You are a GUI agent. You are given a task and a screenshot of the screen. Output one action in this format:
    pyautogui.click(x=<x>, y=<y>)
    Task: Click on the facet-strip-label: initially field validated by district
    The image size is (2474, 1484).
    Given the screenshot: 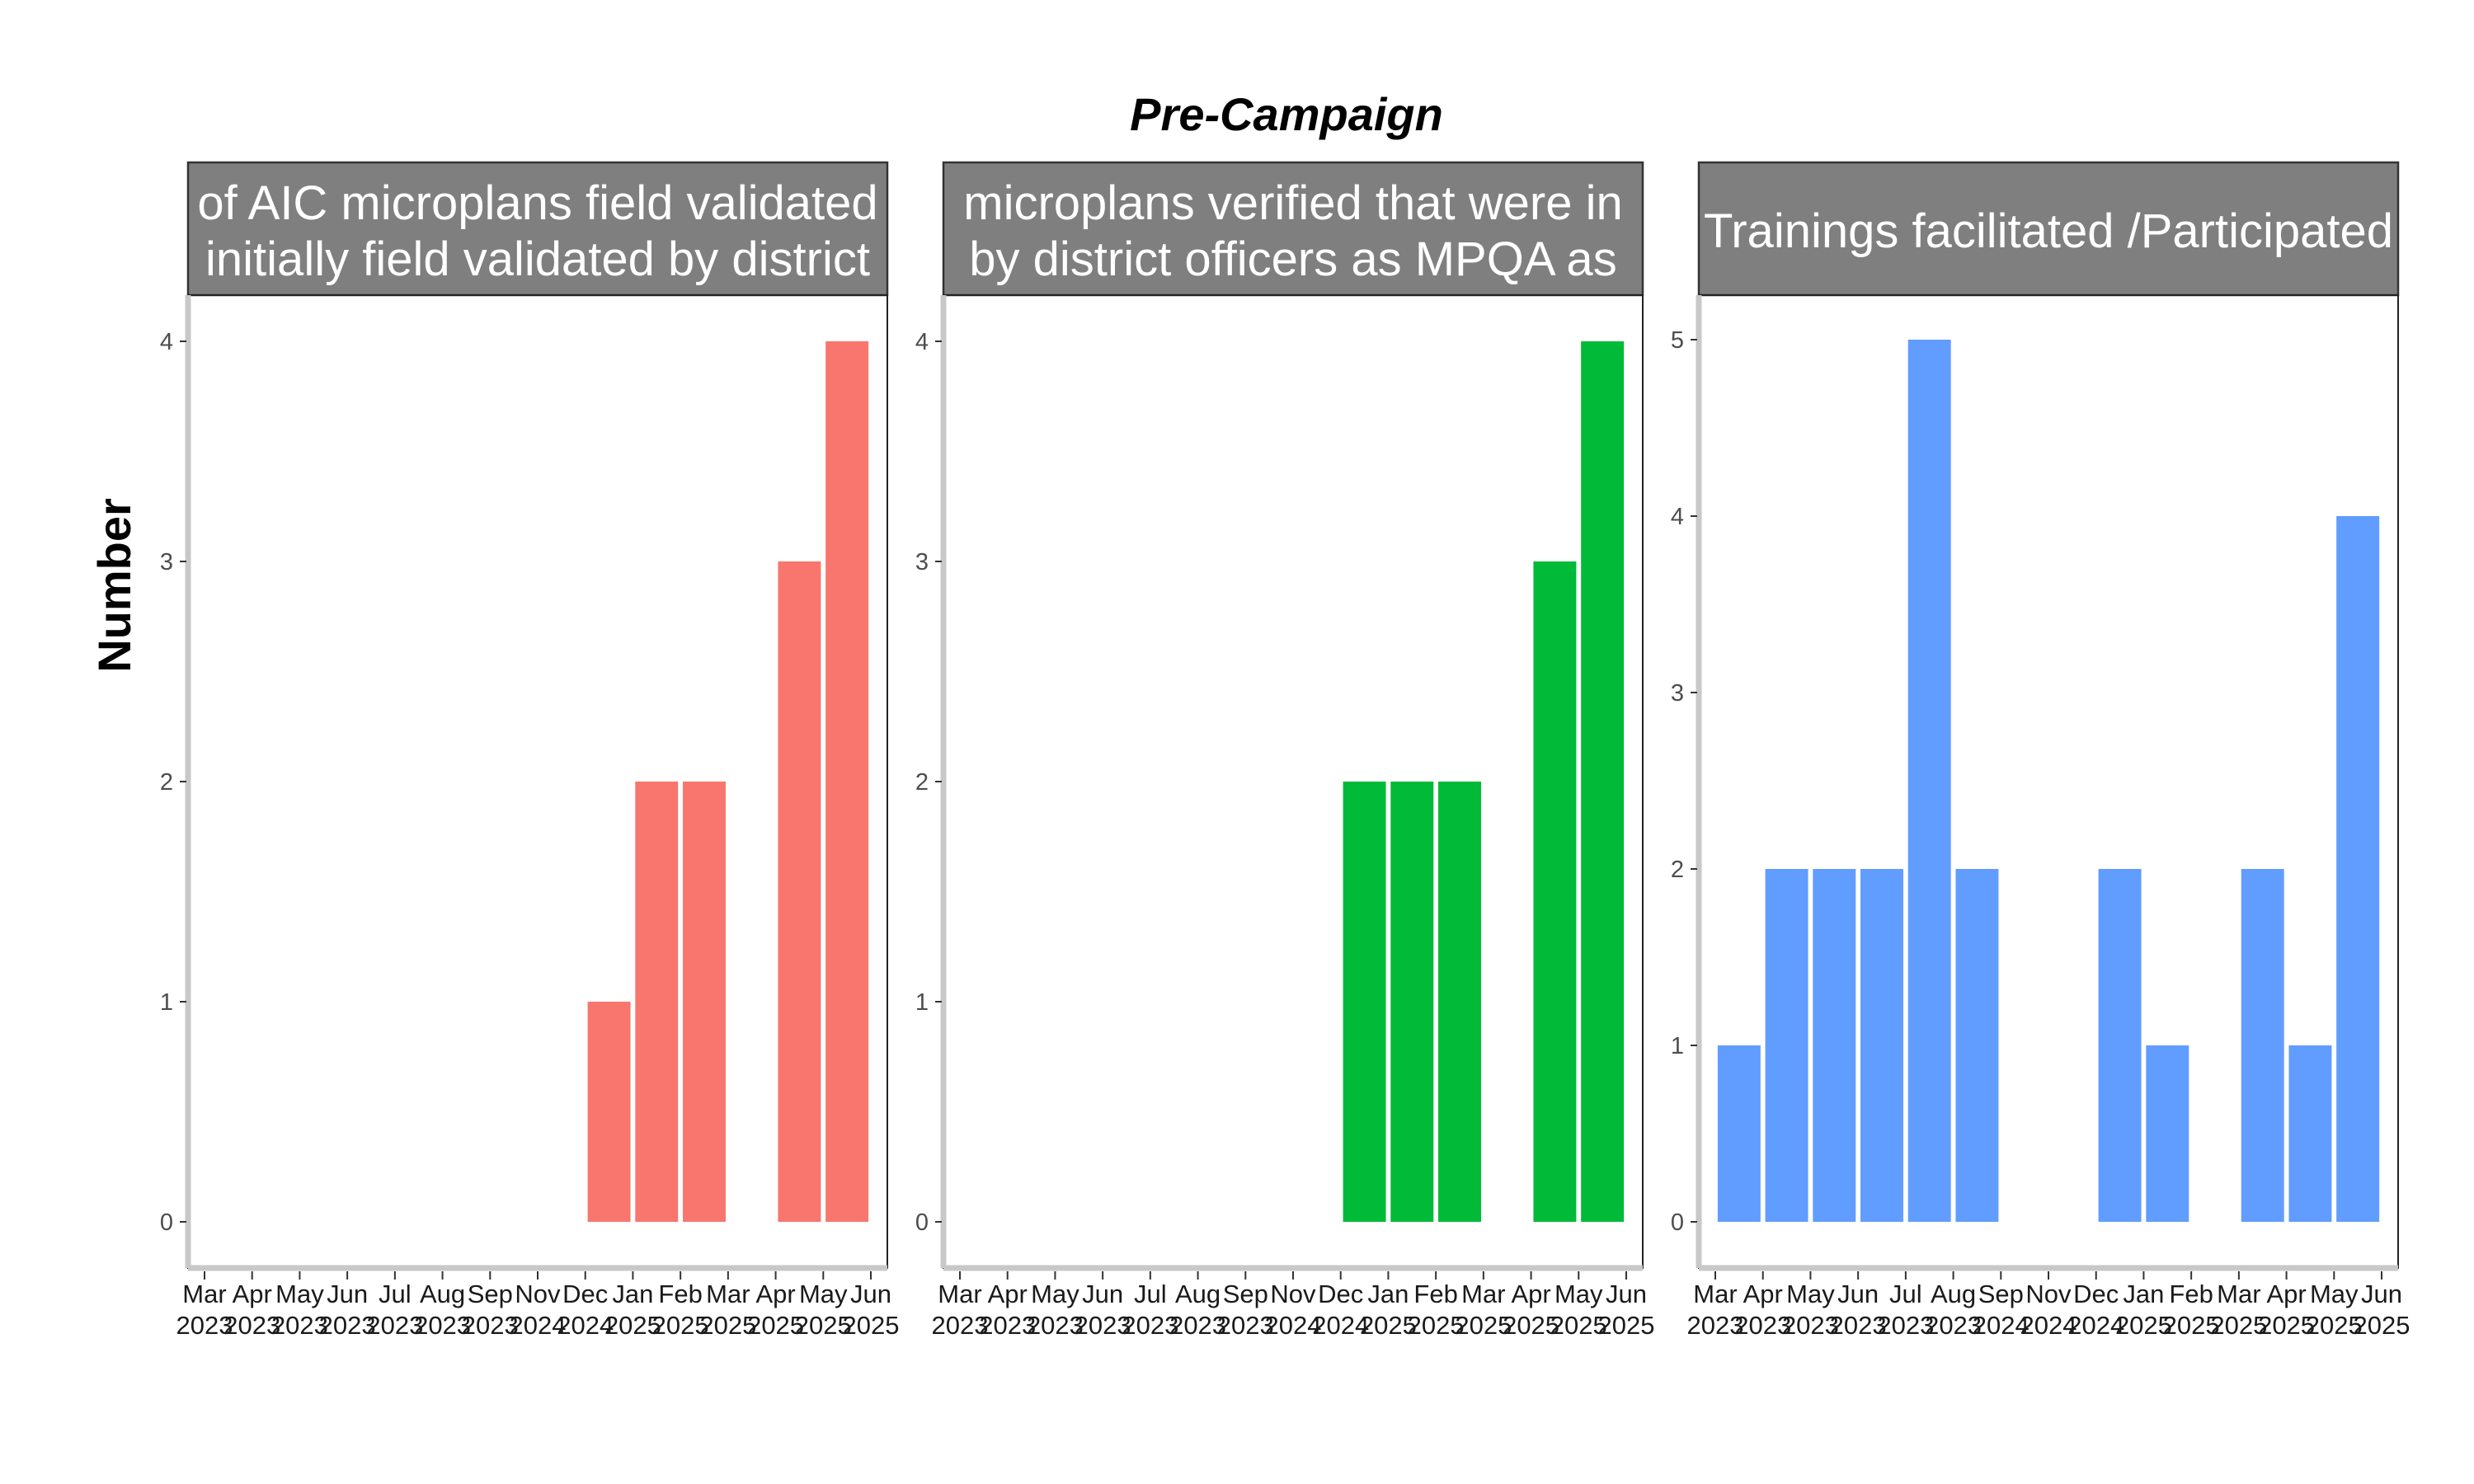 What is the action you would take?
    pyautogui.click(x=537, y=259)
    